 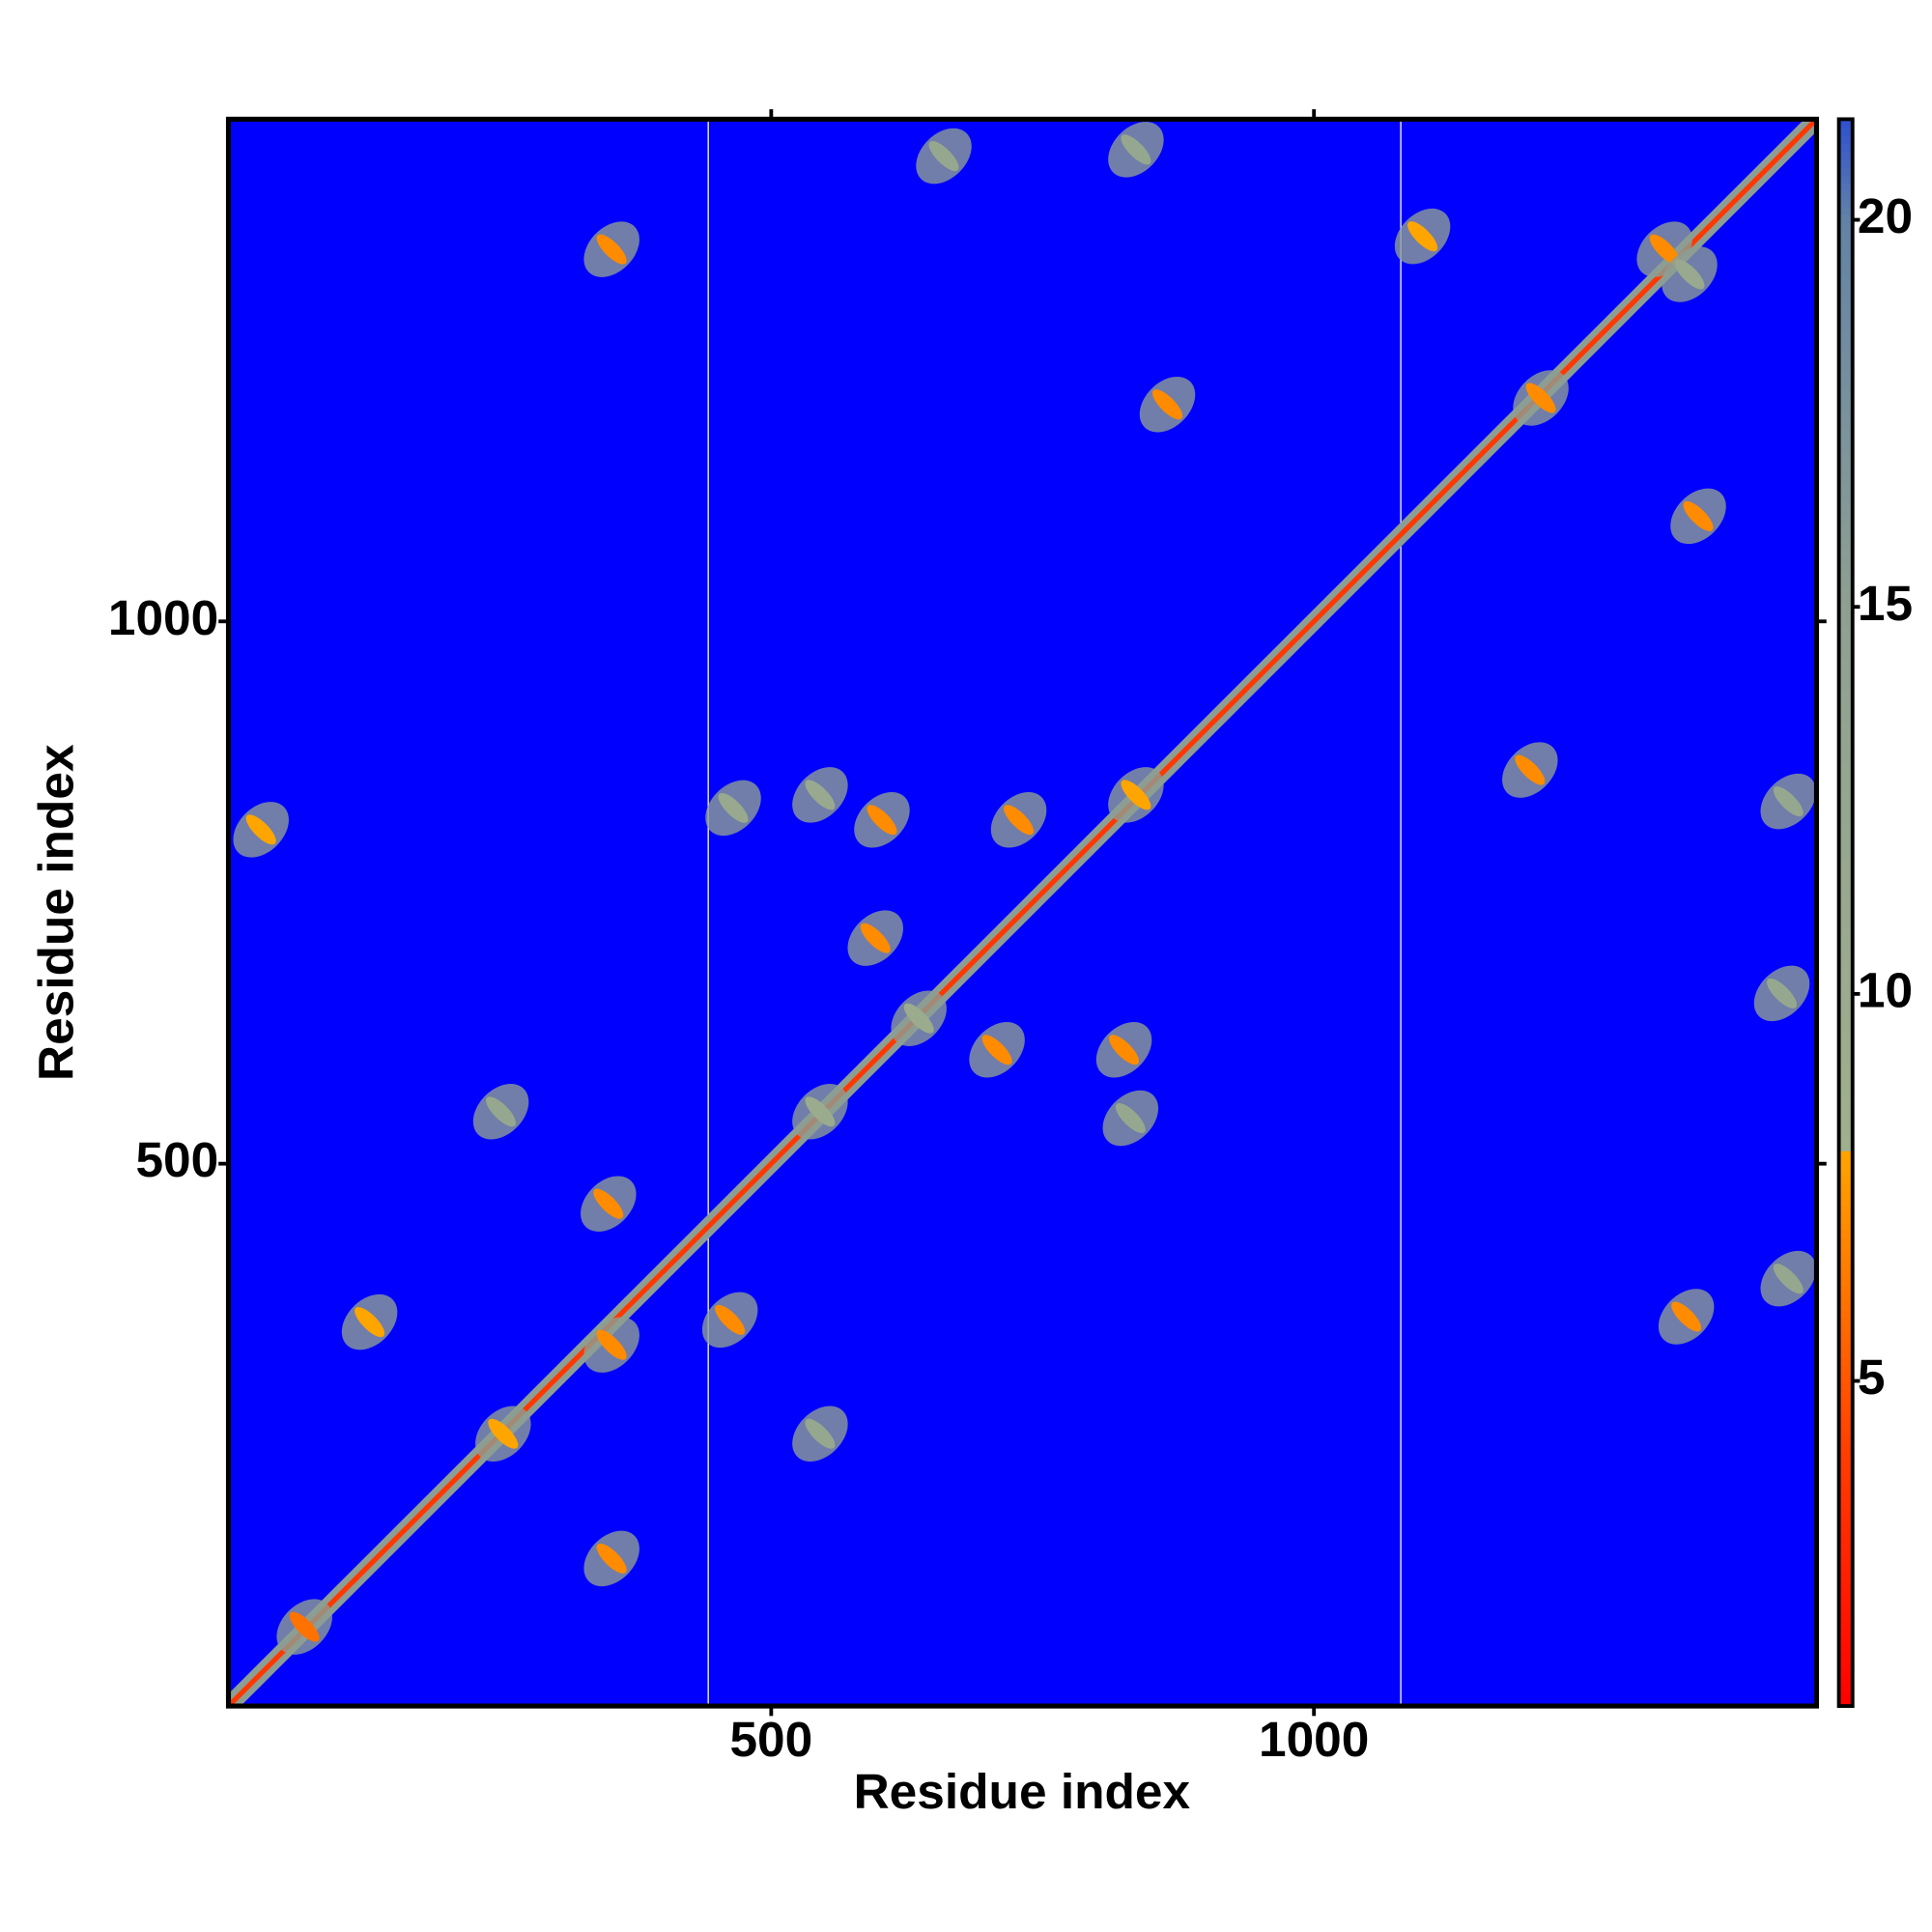 What do you see at coordinates (176, 1159) in the screenshot?
I see `y-tick-label: 500` at bounding box center [176, 1159].